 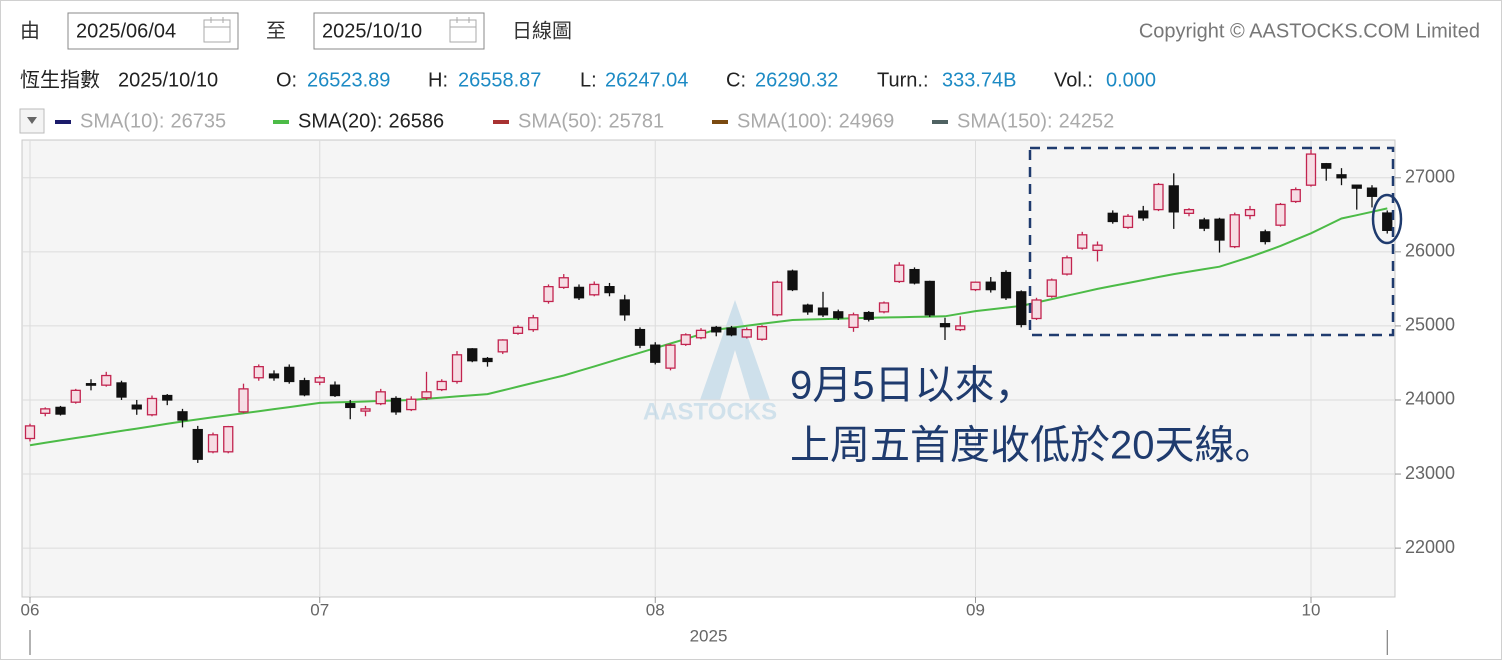 What do you see at coordinates (198, 121) in the screenshot?
I see `legend-value: 26735` at bounding box center [198, 121].